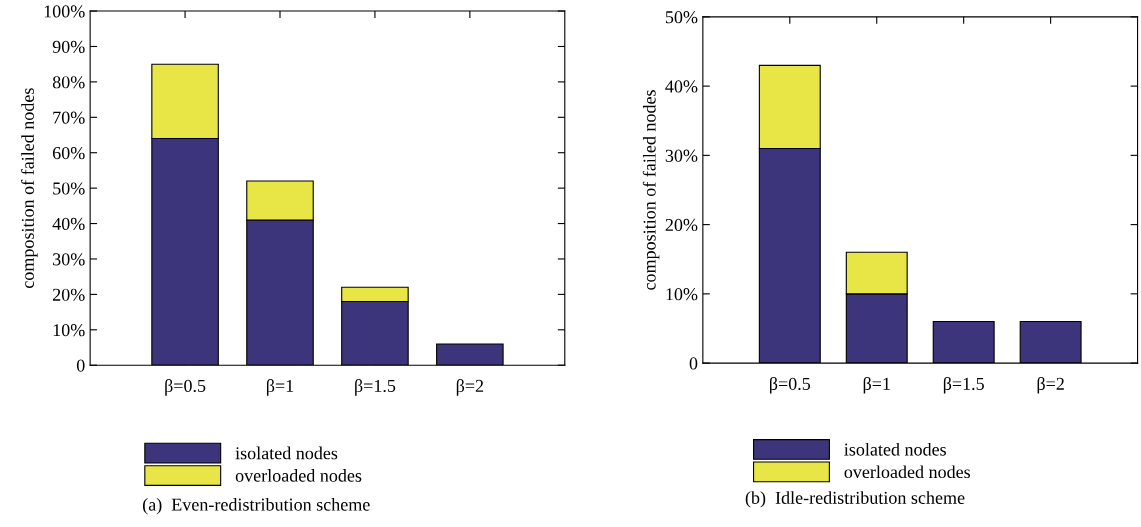 The height and width of the screenshot is (527, 1141). I want to click on y-tick-label: 60%, so click(68, 153).